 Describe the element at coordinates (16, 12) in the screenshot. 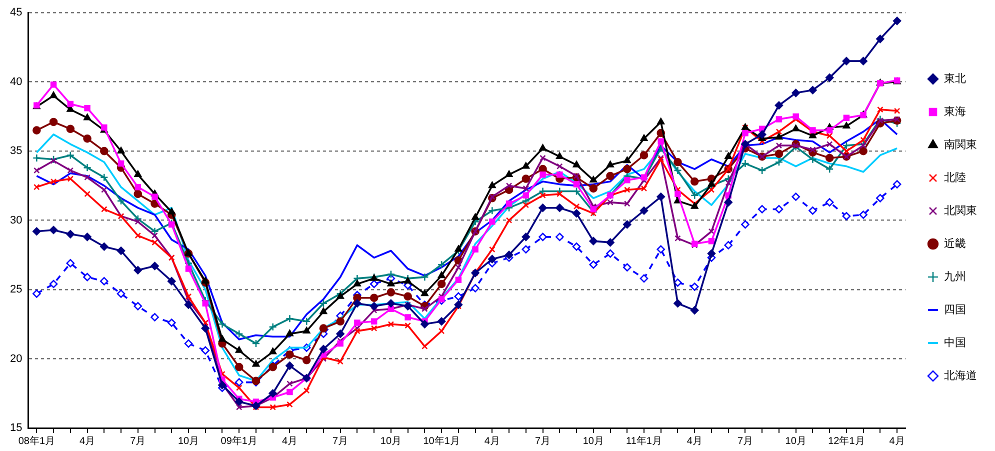

I see `y-tick-label: 45` at that location.